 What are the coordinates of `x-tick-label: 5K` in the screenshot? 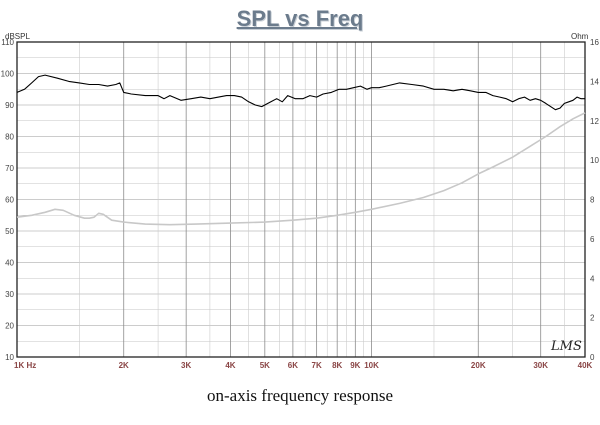 It's located at (265, 365).